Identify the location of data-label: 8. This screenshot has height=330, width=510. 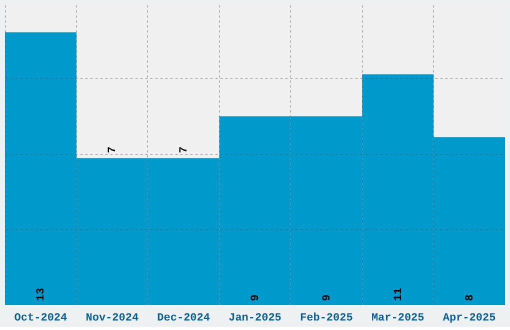
(470, 297).